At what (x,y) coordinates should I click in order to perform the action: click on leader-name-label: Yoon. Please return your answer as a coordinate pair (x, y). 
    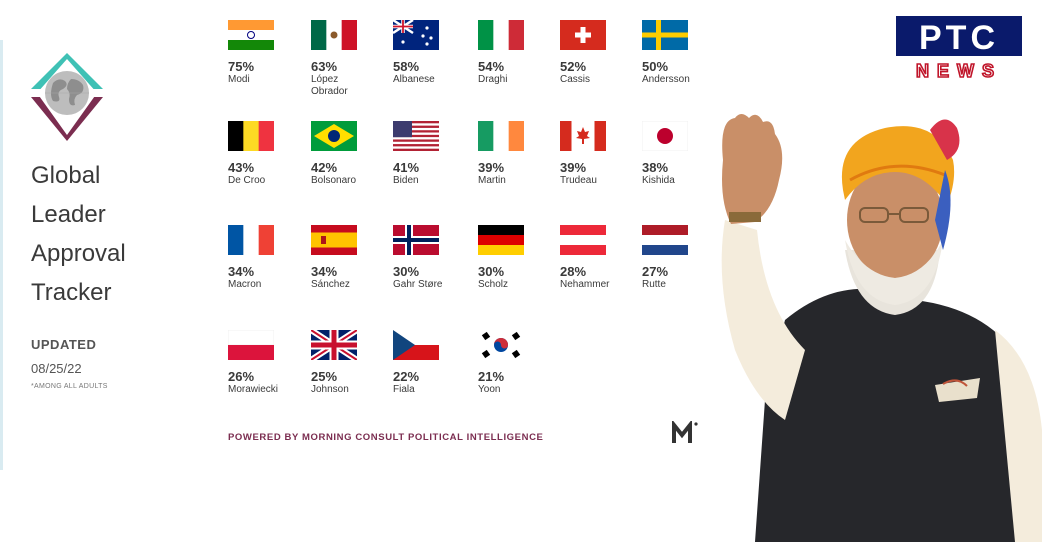
    Looking at the image, I should click on (489, 389).